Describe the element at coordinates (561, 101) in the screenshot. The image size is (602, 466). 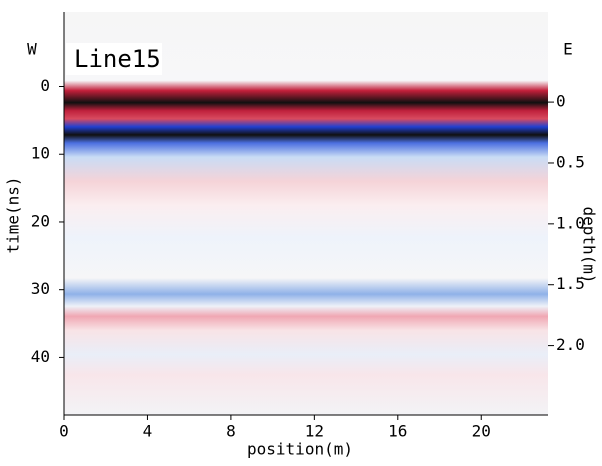
I see `y2-tick-label: 0` at that location.